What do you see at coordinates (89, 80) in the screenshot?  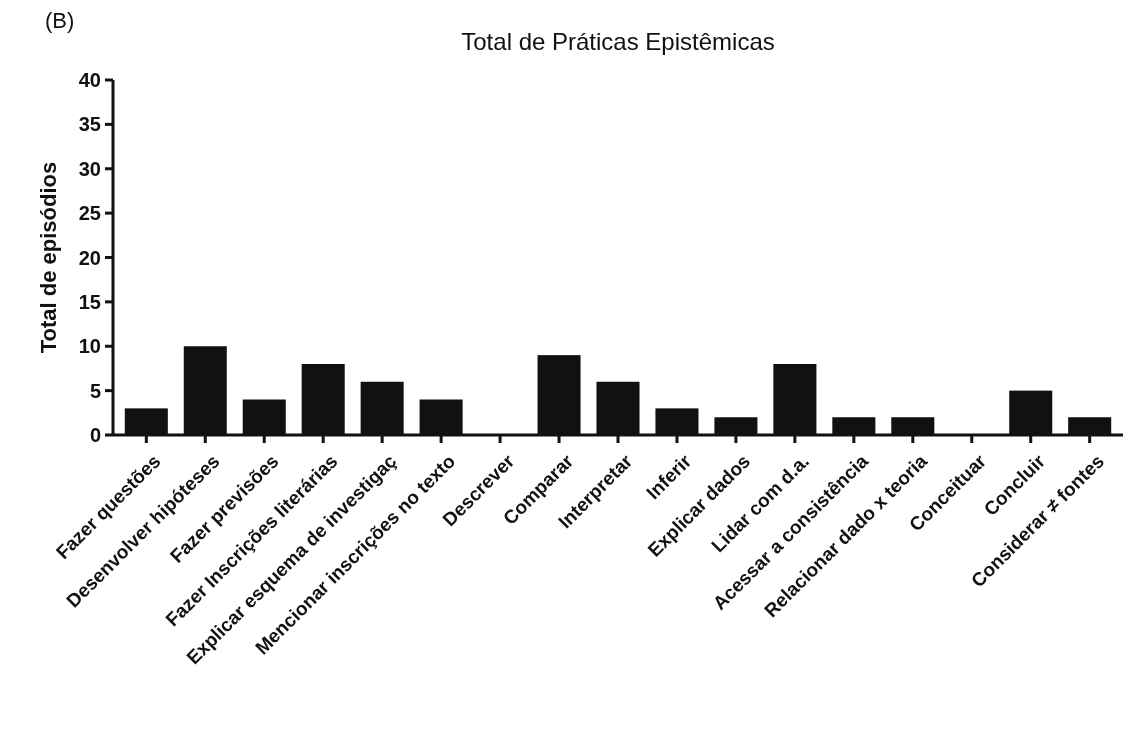 I see `y-tick-label: 40` at bounding box center [89, 80].